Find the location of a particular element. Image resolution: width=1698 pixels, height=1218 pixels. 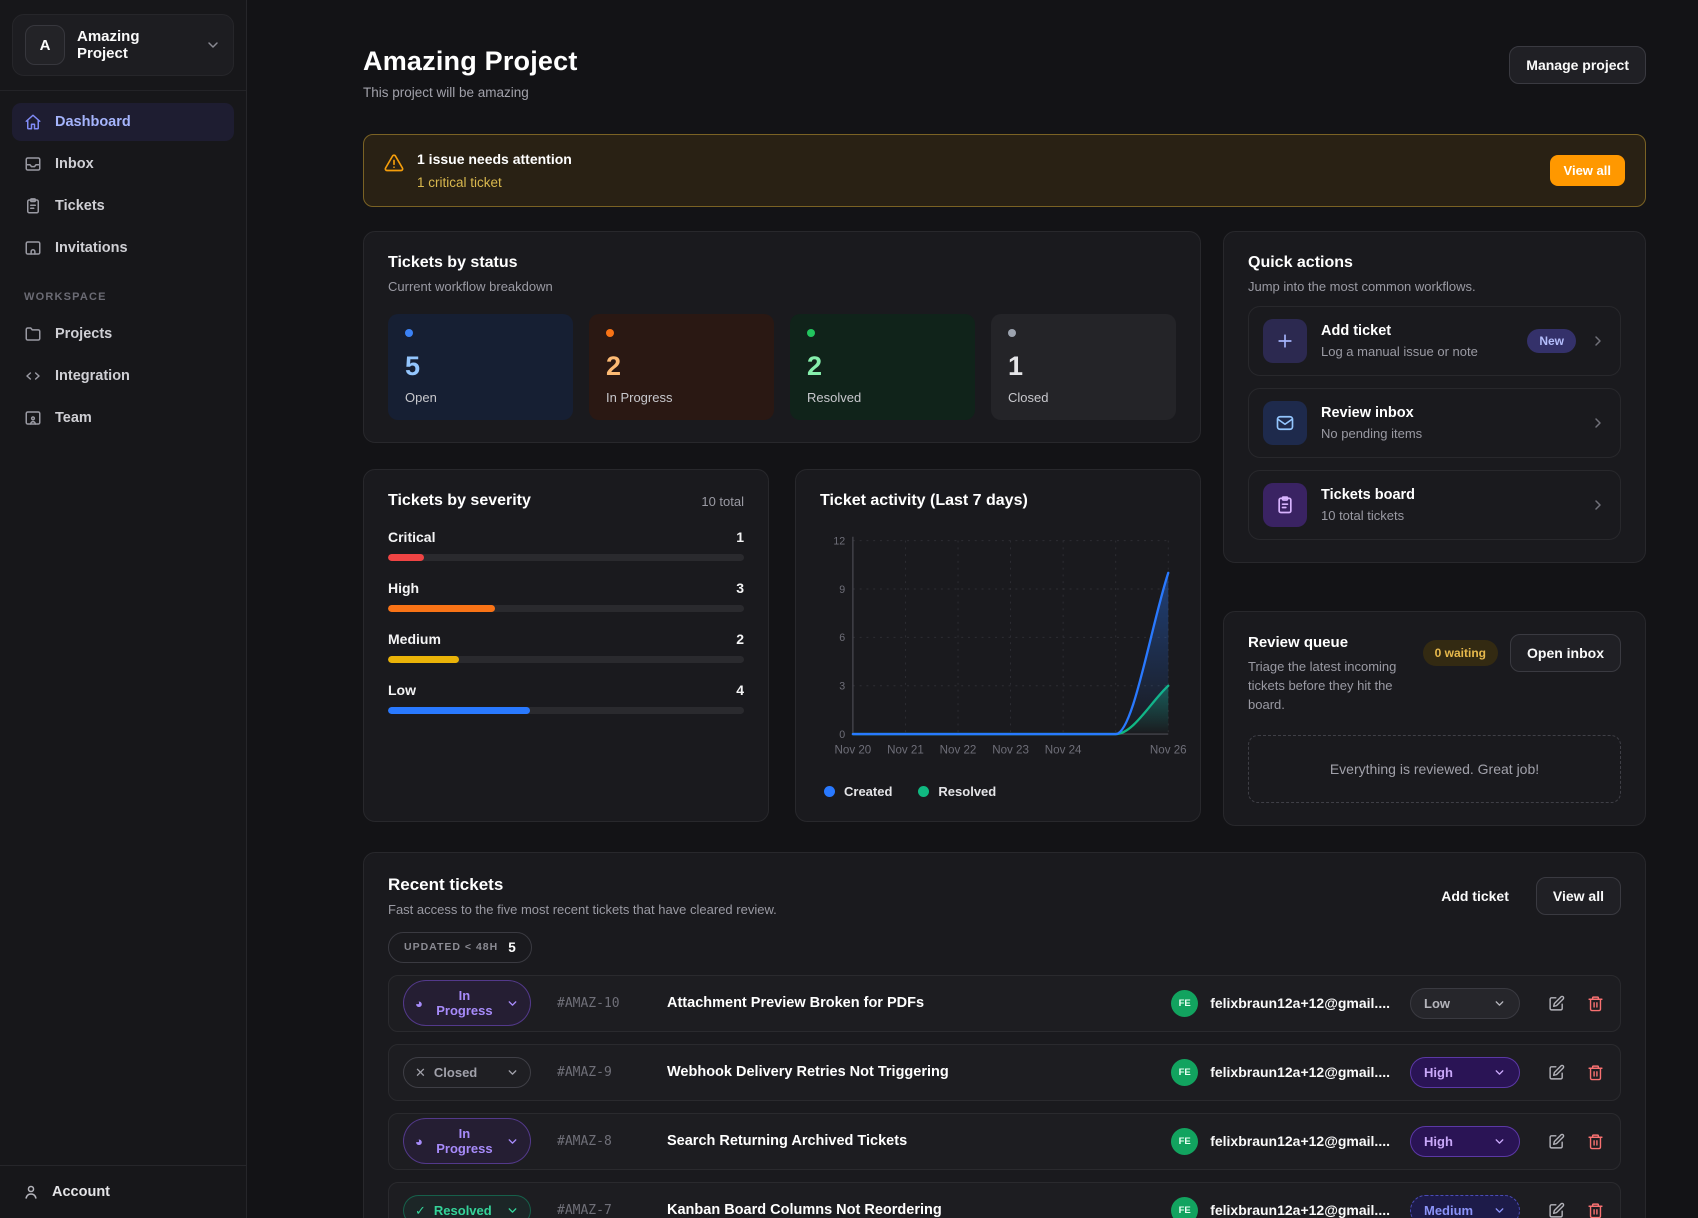

sidebar-item-label: Invitations is located at coordinates (91, 248).